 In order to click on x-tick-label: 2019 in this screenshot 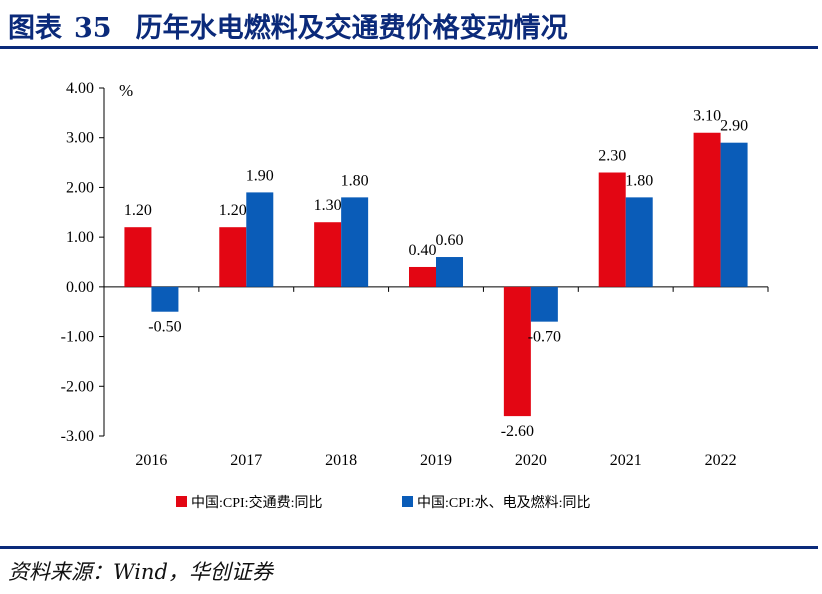, I will do `click(436, 460)`.